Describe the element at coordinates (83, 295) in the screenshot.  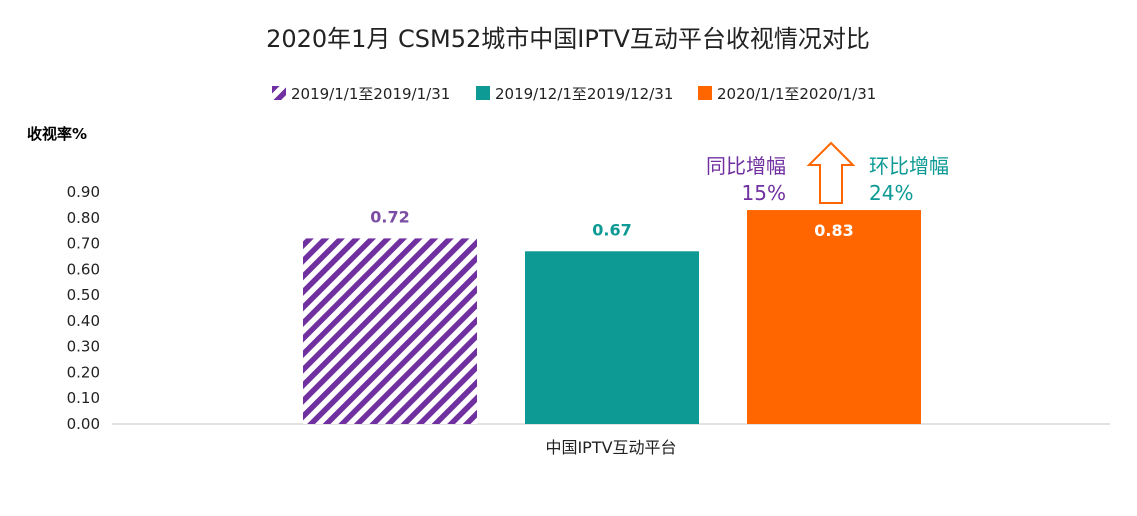
I see `y-tick-label: 0.50` at that location.